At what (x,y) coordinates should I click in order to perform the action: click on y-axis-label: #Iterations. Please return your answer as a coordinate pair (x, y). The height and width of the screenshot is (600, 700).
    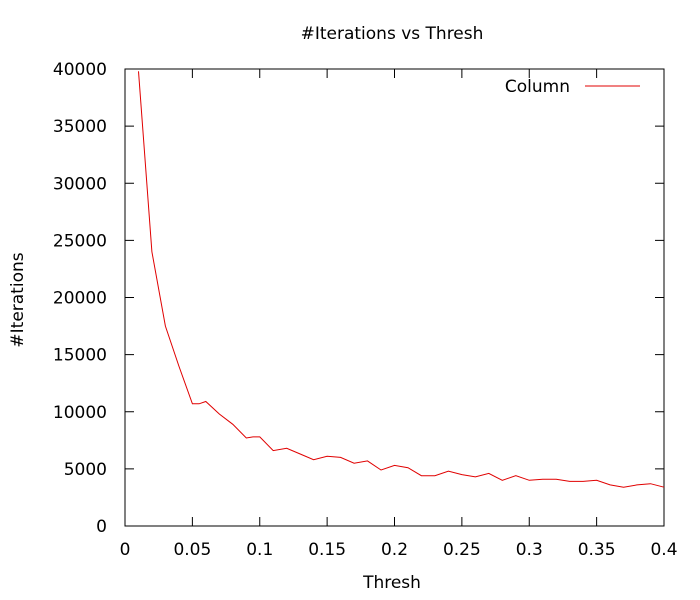
    Looking at the image, I should click on (18, 299).